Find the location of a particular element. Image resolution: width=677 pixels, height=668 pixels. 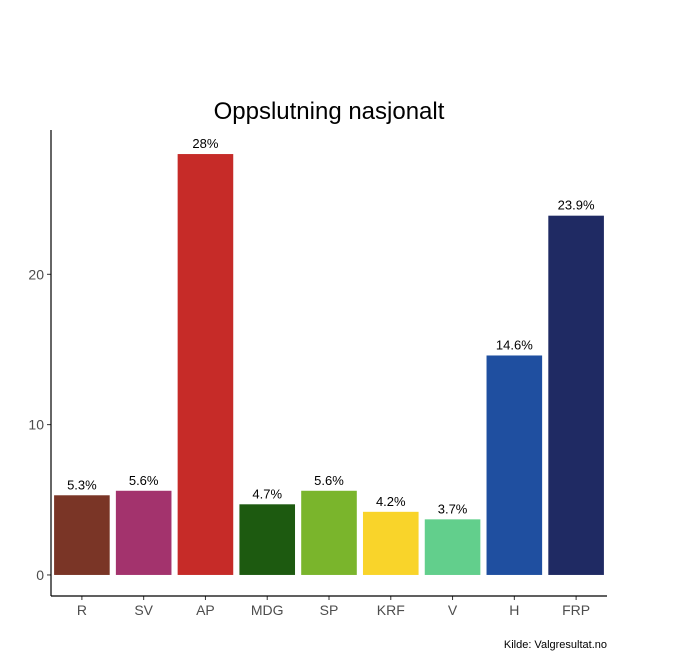

x-tick-label-frp: FRP is located at coordinates (576, 610).